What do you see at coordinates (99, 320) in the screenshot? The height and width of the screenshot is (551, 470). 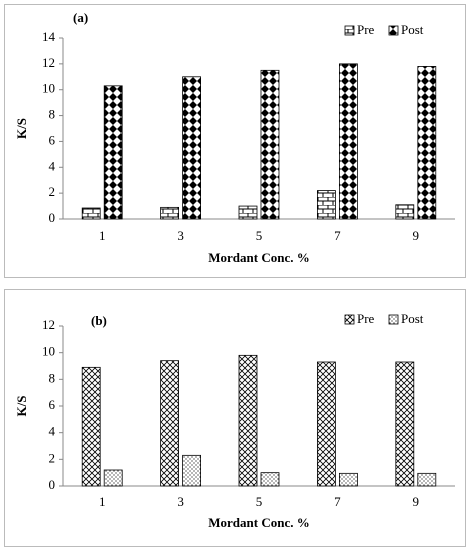 I see `chart-title: (b)` at bounding box center [99, 320].